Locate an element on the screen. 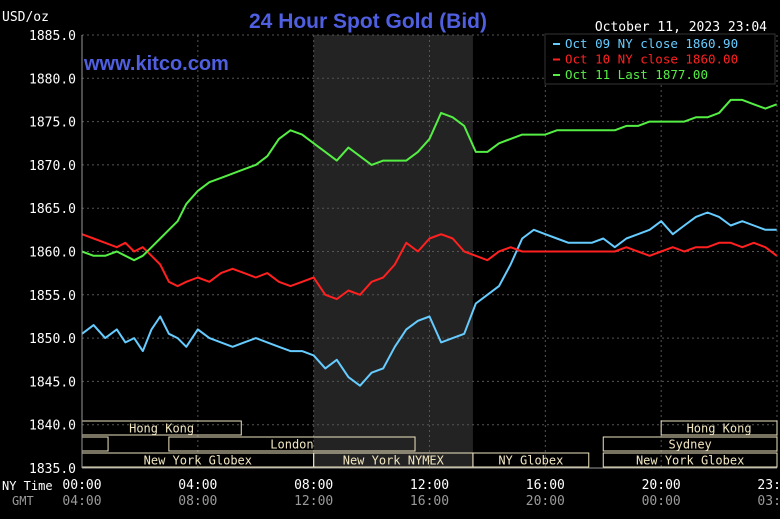 The height and width of the screenshot is (519, 780). legend-entry: Oct 10 NY close 1860.00 is located at coordinates (651, 59).